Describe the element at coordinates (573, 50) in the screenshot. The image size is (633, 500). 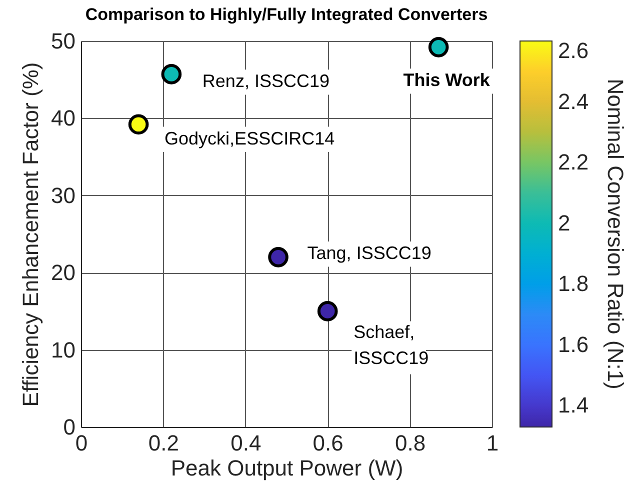
I see `color-bar-label: 2.6` at that location.